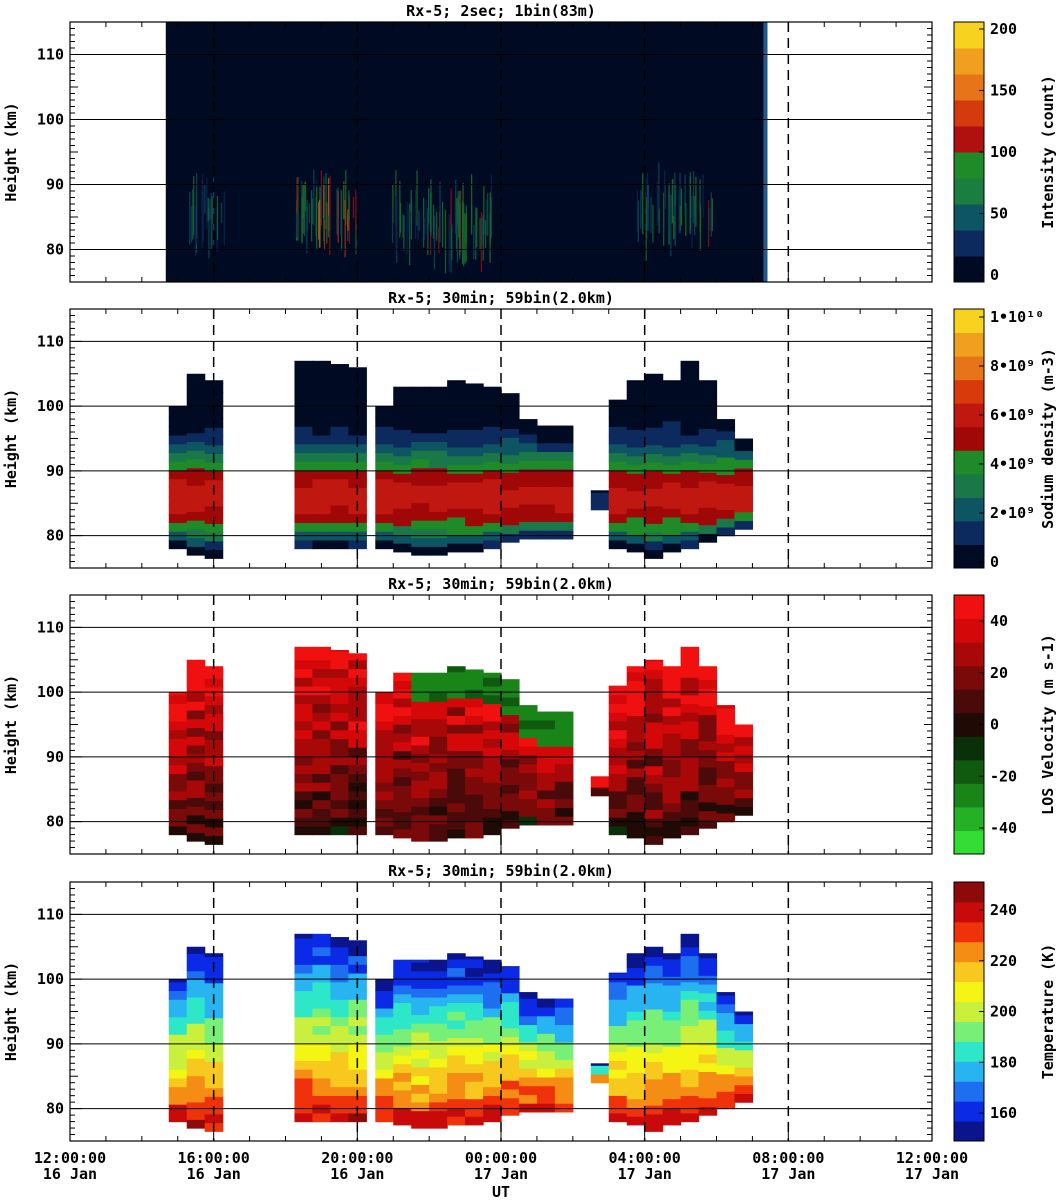 This screenshot has width=1062, height=1200. Describe the element at coordinates (788, 1158) in the screenshot. I see `x-tick-time-label: 08:00:00` at that location.